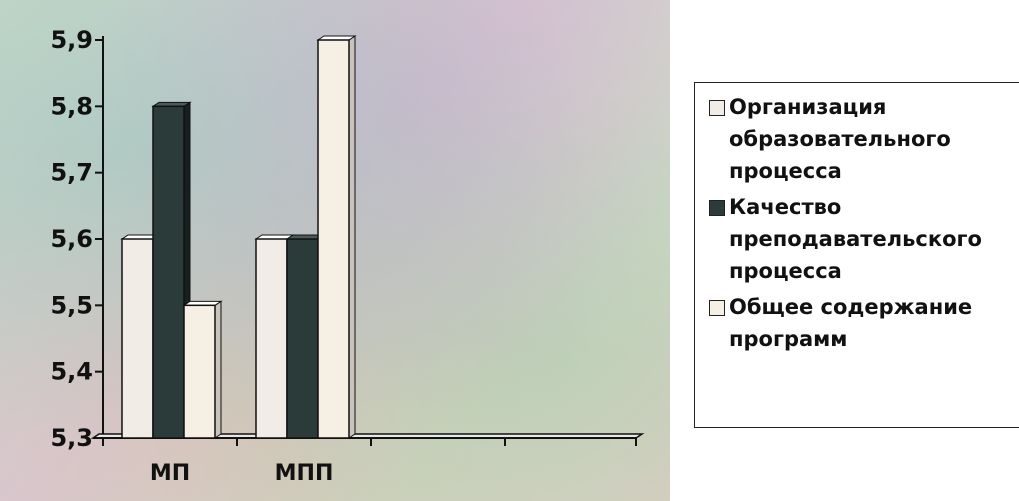 Image resolution: width=1019 pixels, height=501 pixels. I want to click on y-tick-label: 5,4, so click(71, 372).